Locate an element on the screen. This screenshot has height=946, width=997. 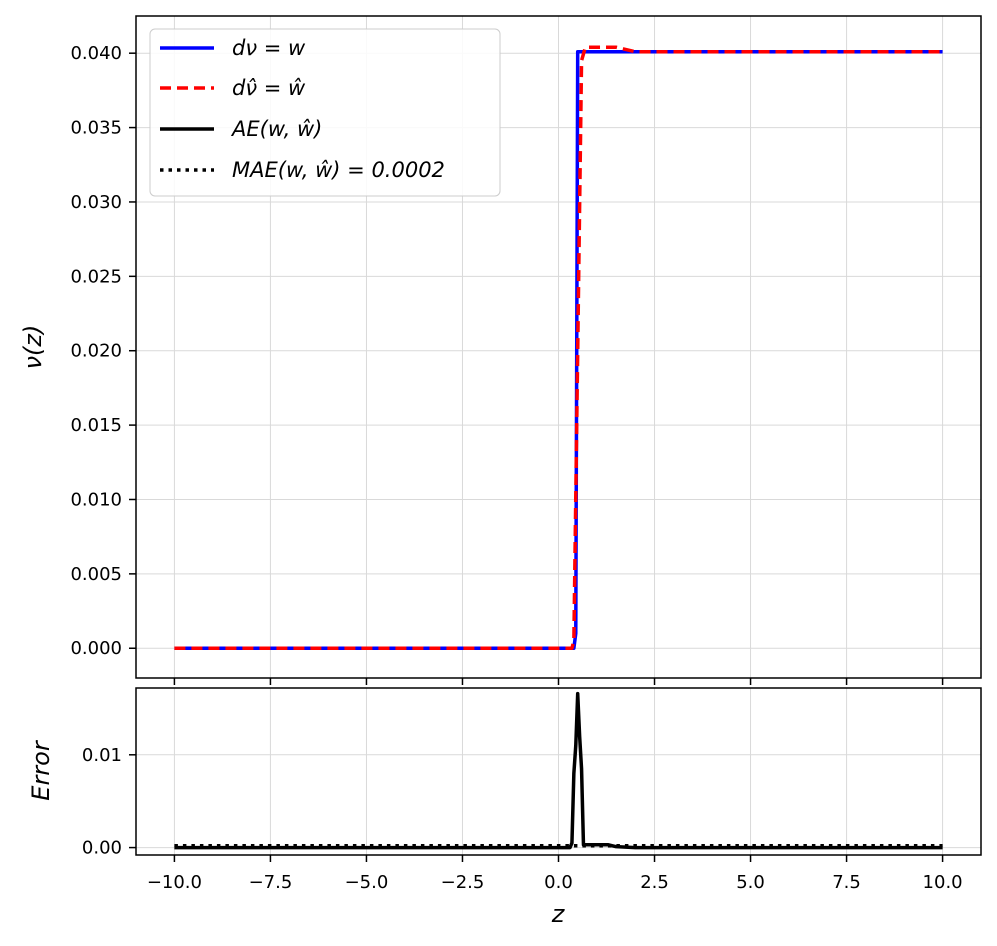
x-tick-label-0: −10.0 is located at coordinates (174, 882).